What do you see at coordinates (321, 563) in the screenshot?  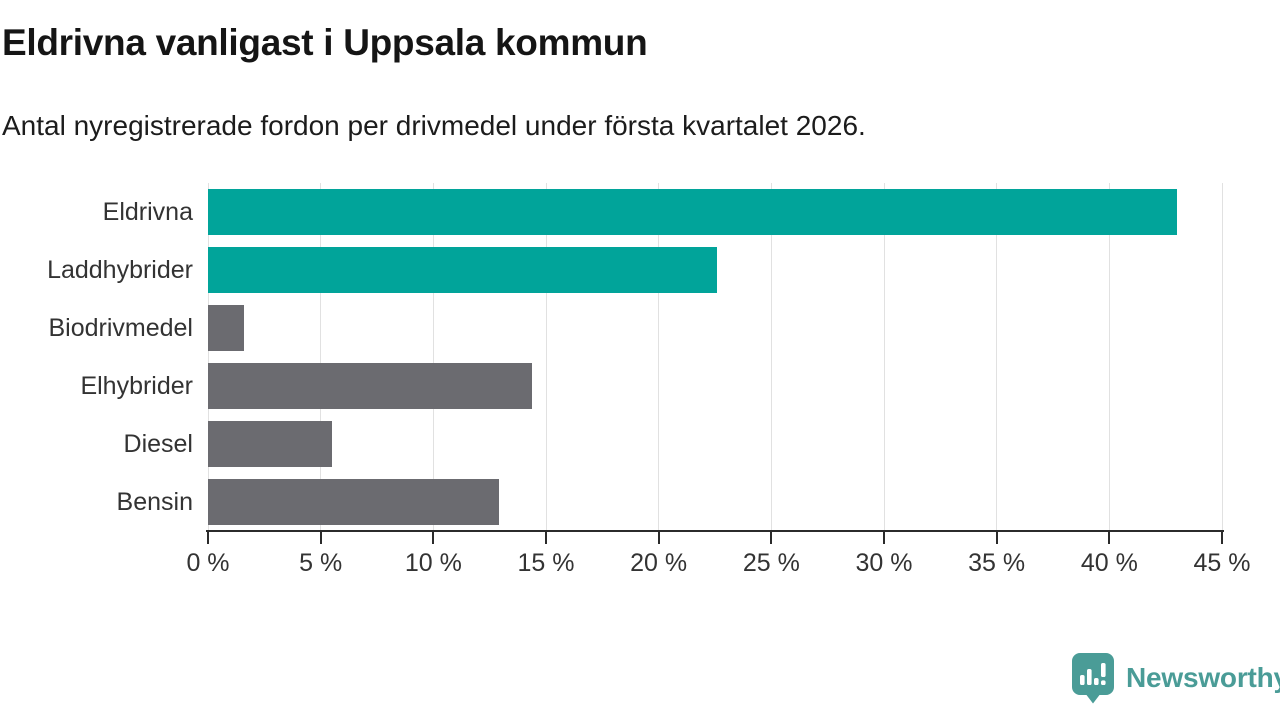 I see `x-axis-tick-label: 5 %` at bounding box center [321, 563].